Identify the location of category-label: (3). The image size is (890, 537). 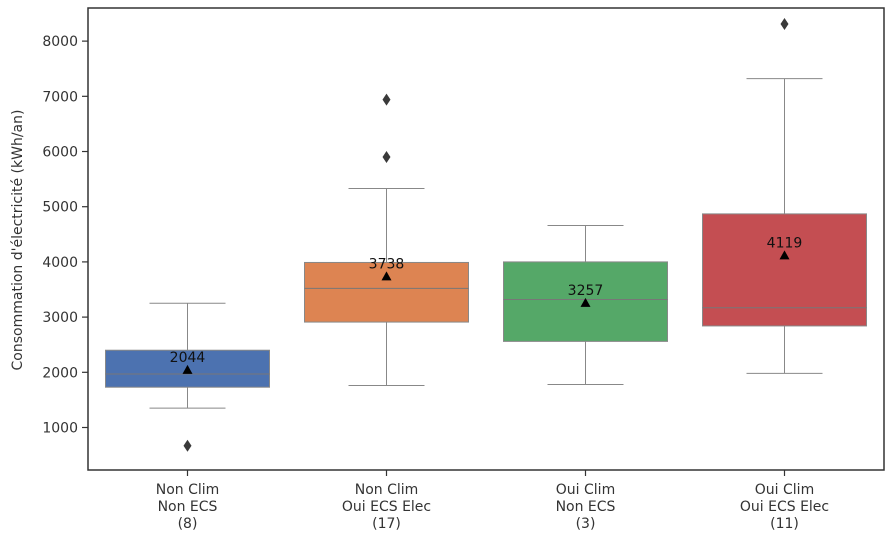
(586, 524).